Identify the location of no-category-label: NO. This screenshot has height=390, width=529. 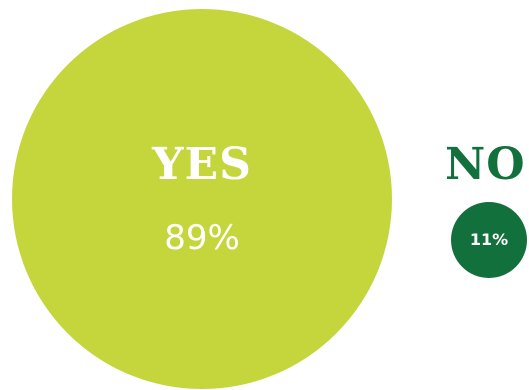
(485, 164).